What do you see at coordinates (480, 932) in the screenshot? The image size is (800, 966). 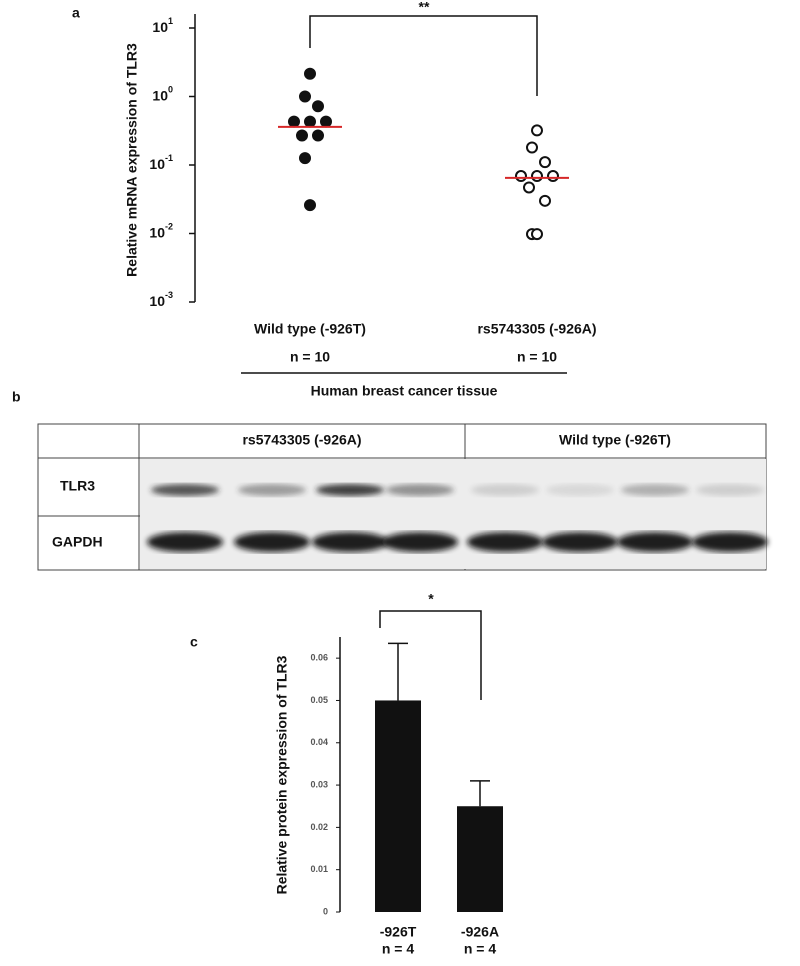 I see `category-label: -926A` at bounding box center [480, 932].